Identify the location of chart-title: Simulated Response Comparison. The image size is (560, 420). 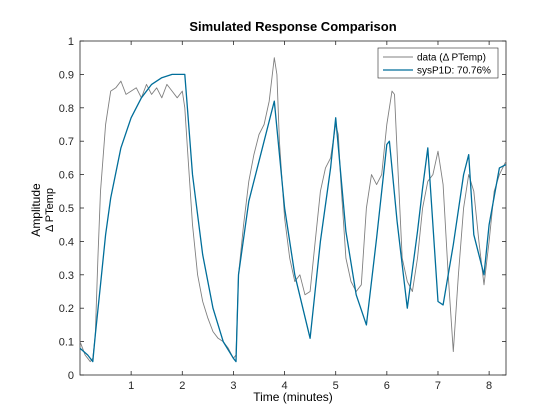
(292, 26).